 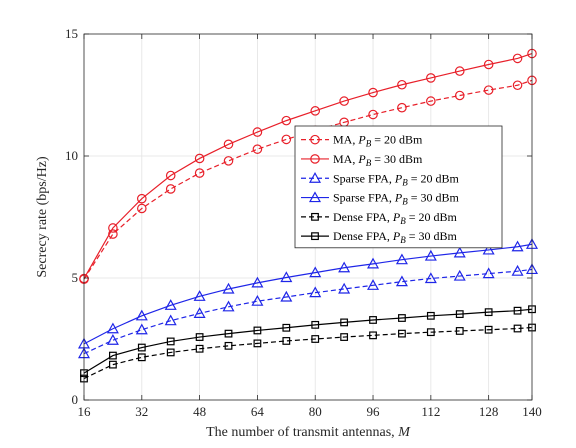 What do you see at coordinates (308, 432) in the screenshot?
I see `x-axis-label: The number of transmit antennas, M` at bounding box center [308, 432].